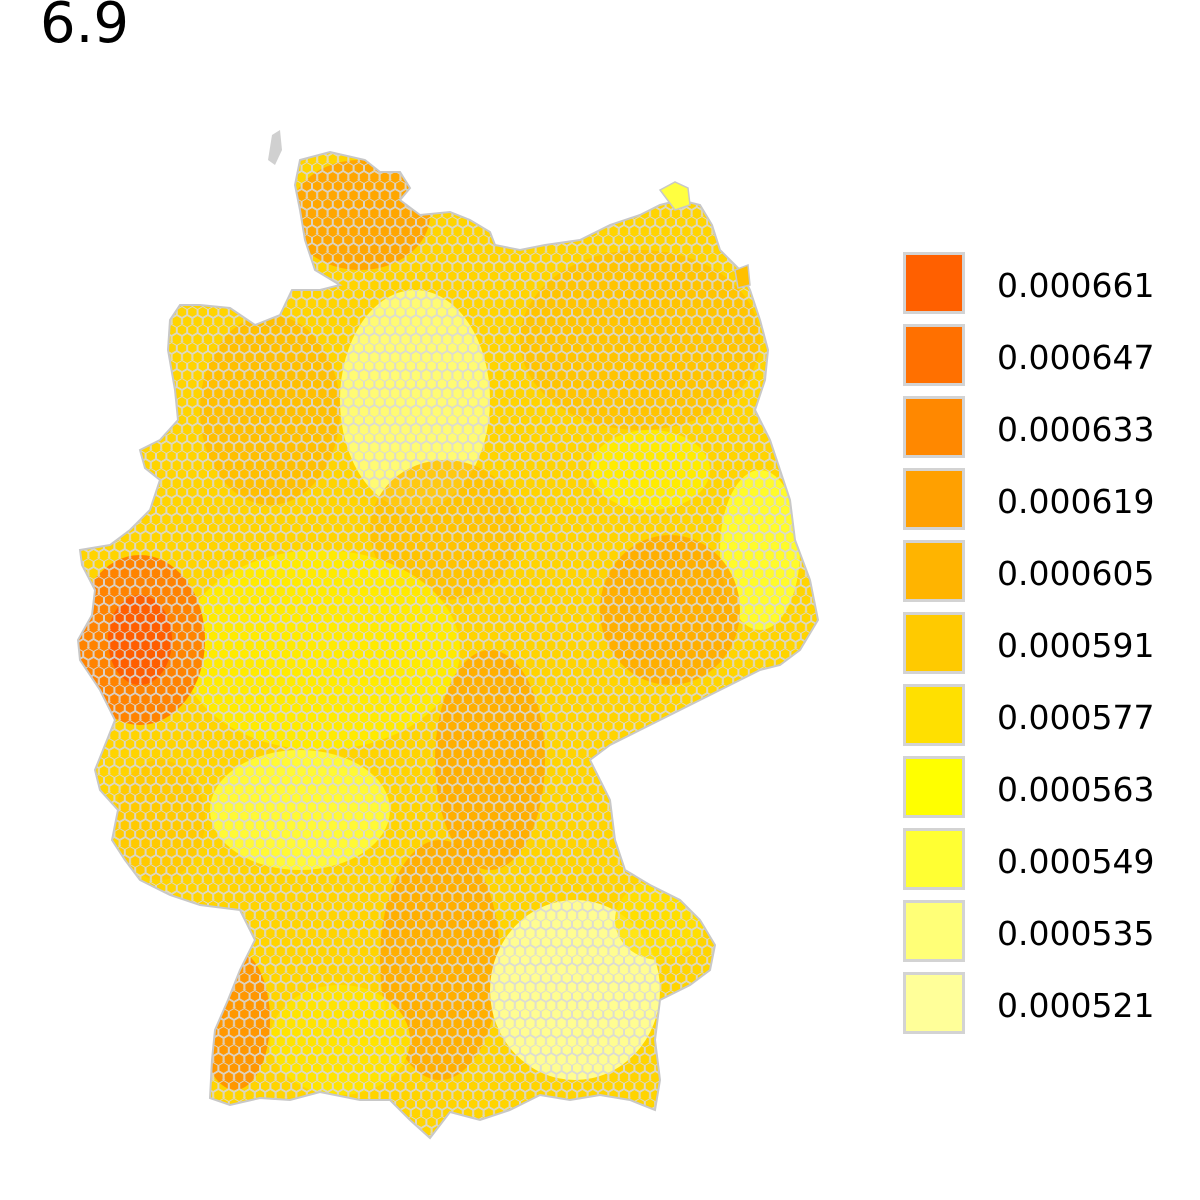  Describe the element at coordinates (1076, 1005) in the screenshot. I see `legend-label: 0.000521` at that location.